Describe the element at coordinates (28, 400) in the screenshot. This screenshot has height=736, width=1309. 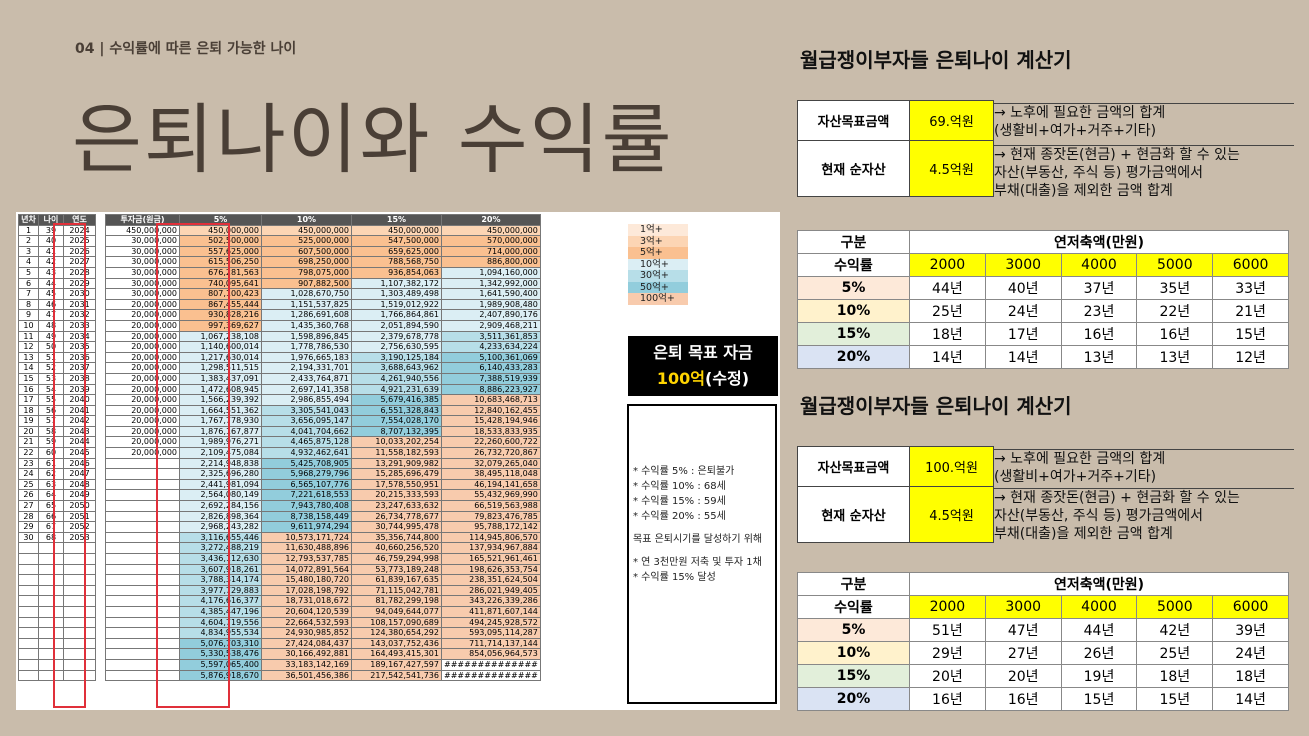
I see `table-cell: 17` at that location.